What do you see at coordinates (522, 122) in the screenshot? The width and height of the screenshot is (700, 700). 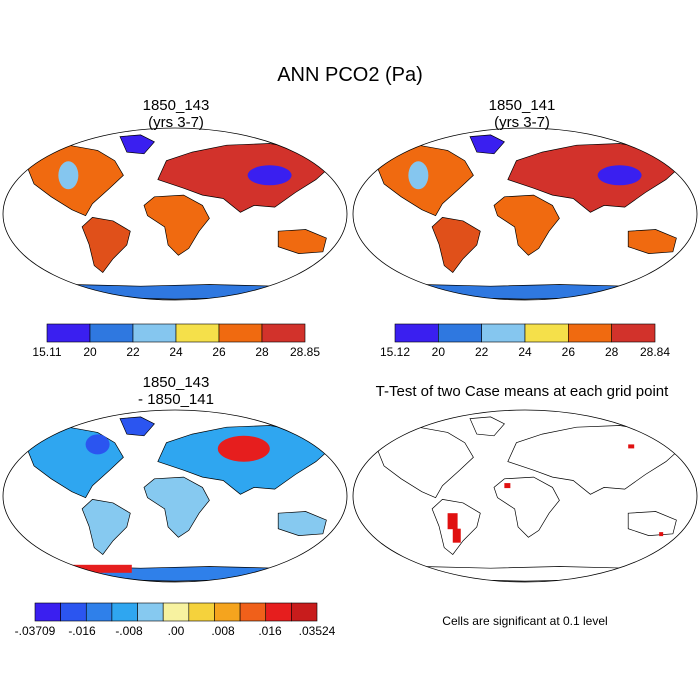 I see `panel-2-title-line2: (yrs 3-7)` at bounding box center [522, 122].